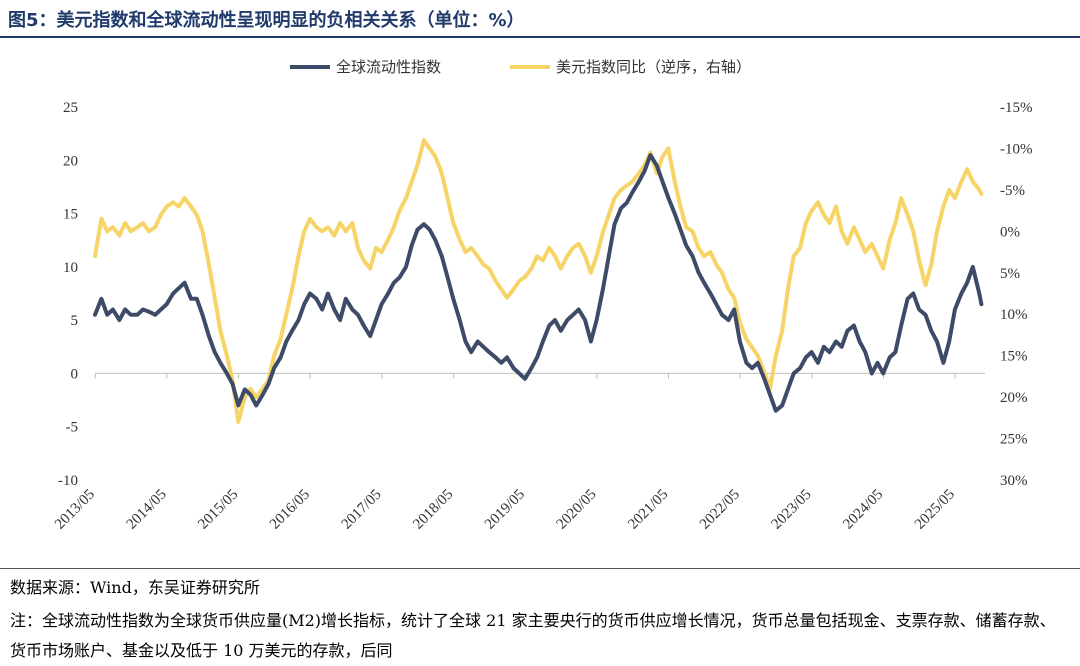  What do you see at coordinates (540, 37) in the screenshot?
I see `title-divider` at bounding box center [540, 37].